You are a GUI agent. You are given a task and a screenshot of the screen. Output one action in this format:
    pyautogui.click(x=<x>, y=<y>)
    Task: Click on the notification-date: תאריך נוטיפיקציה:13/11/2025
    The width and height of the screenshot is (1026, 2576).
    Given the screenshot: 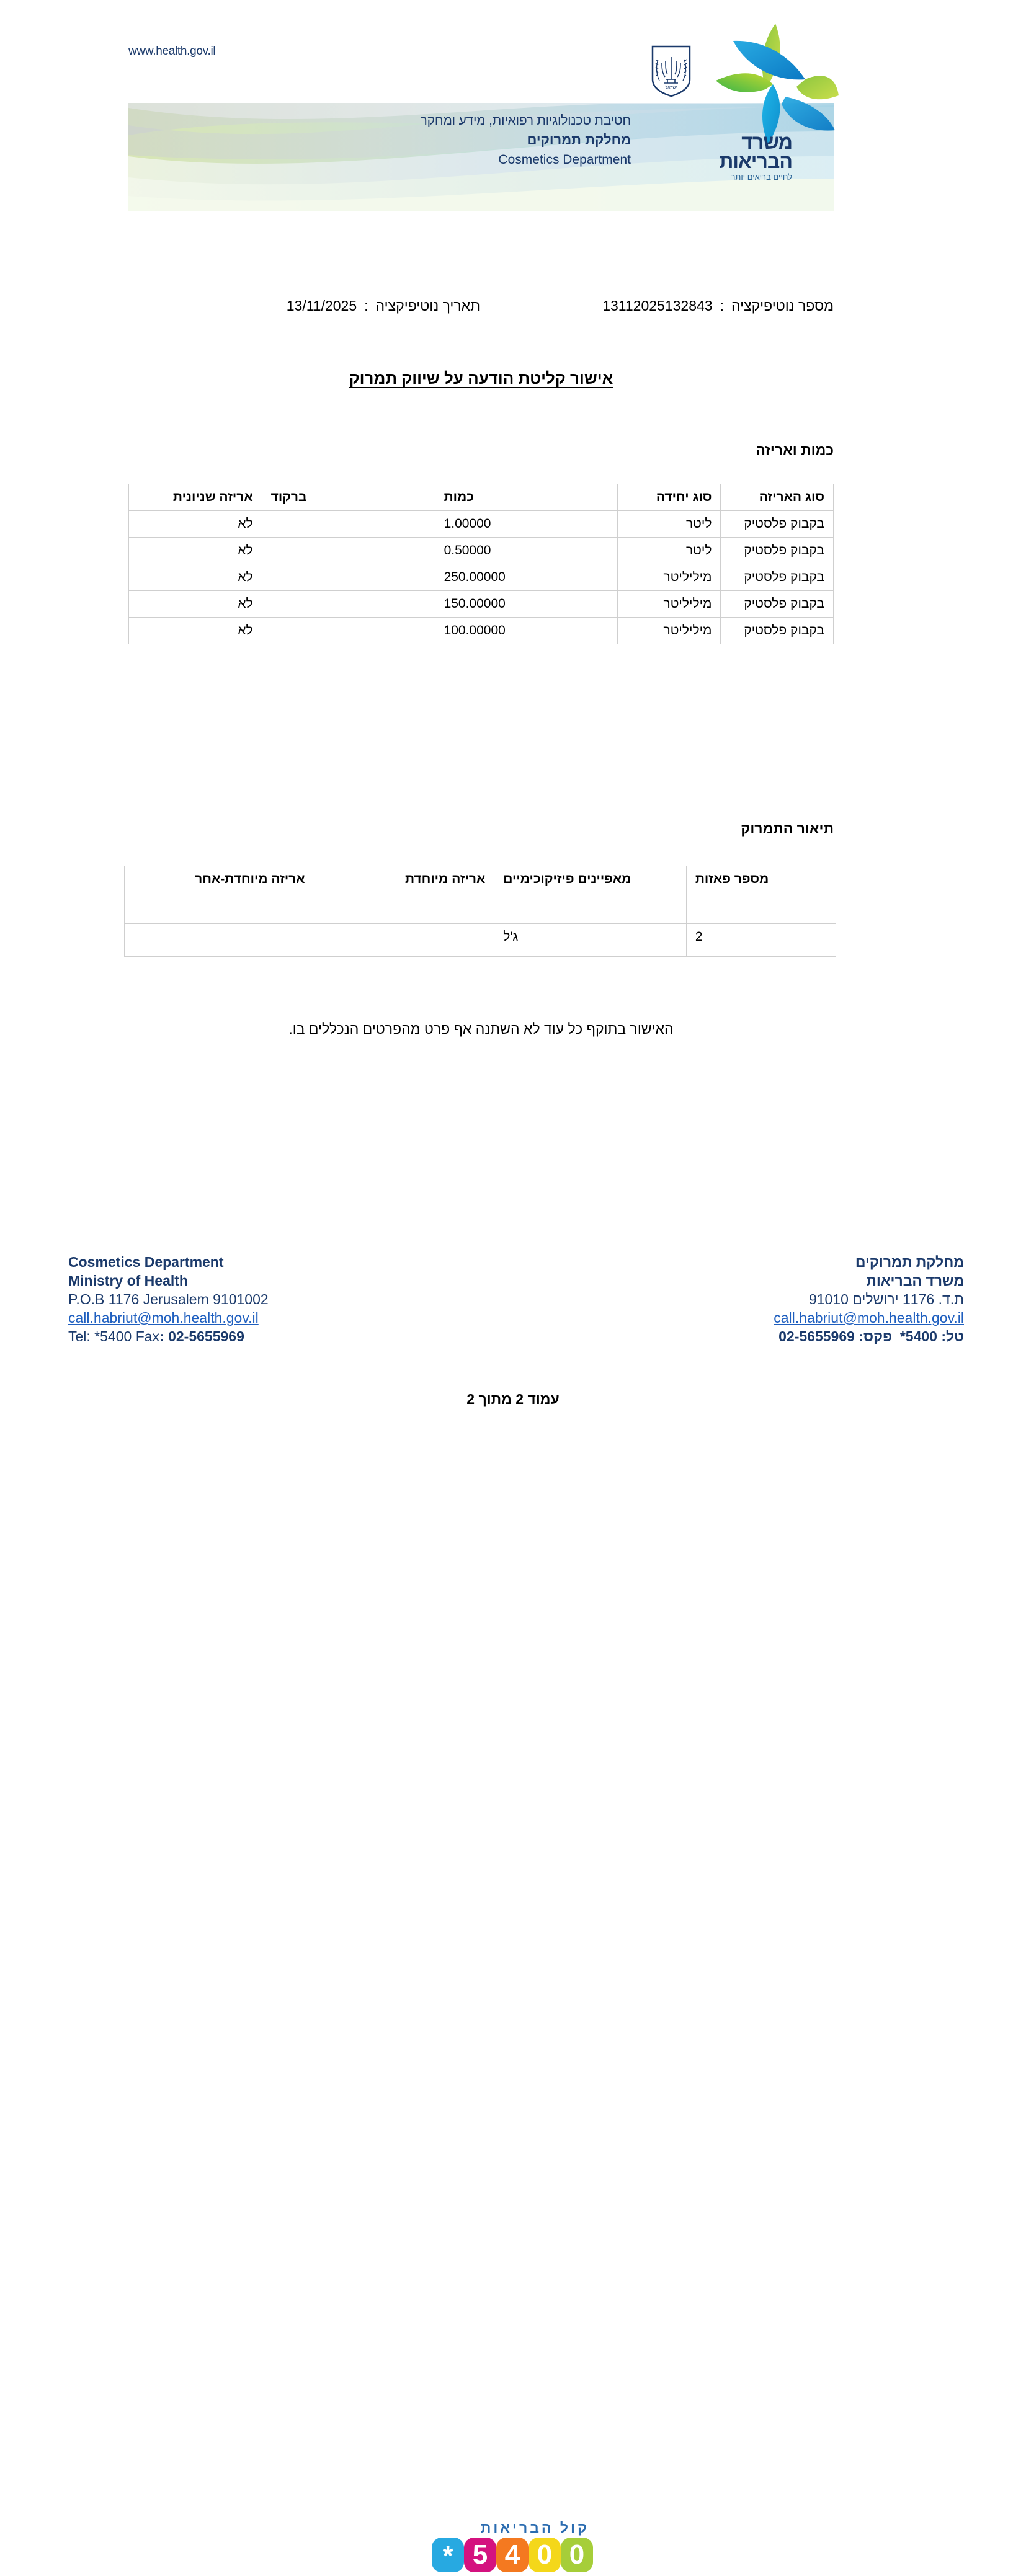 What is the action you would take?
    pyautogui.click(x=383, y=306)
    